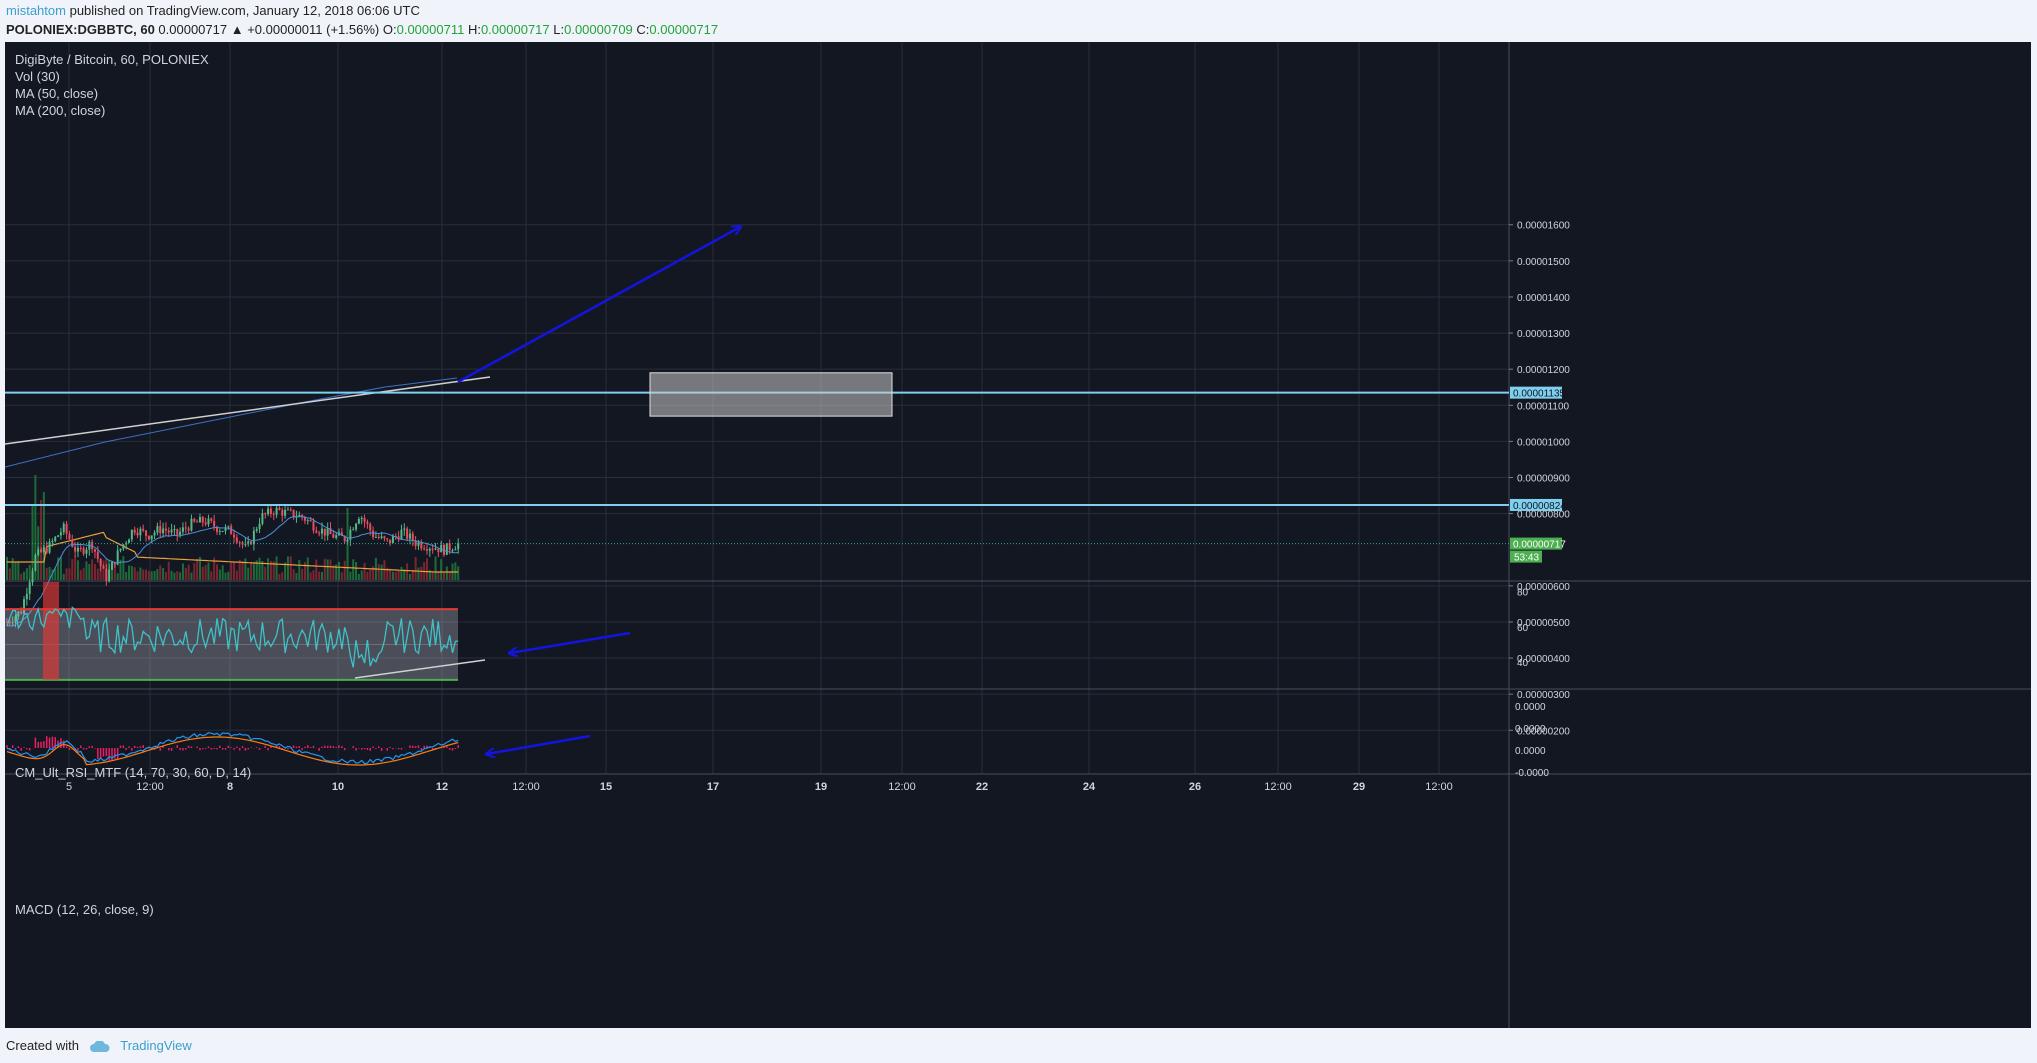  I want to click on author-link: mistahtom, so click(36, 10).